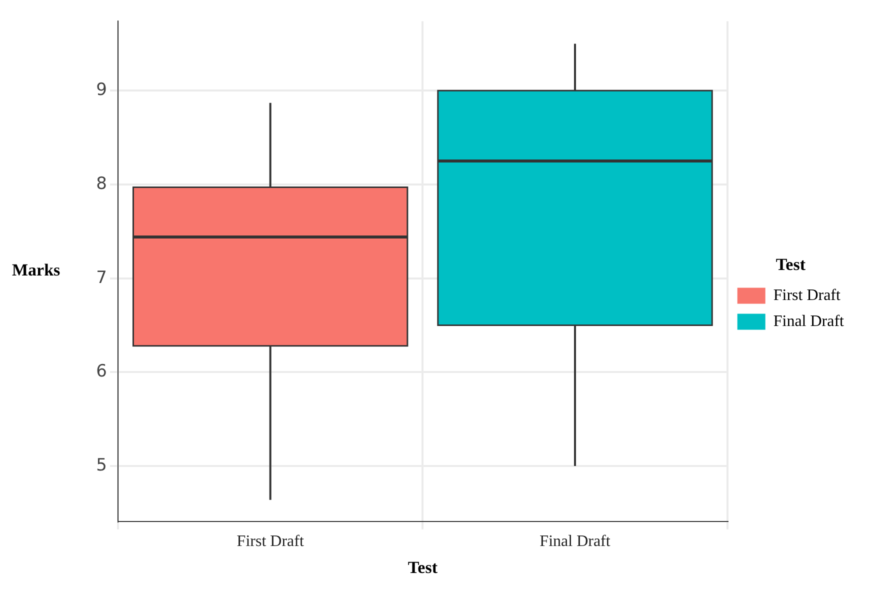 The image size is (870, 592). I want to click on y-axis-title: Marks, so click(36, 270).